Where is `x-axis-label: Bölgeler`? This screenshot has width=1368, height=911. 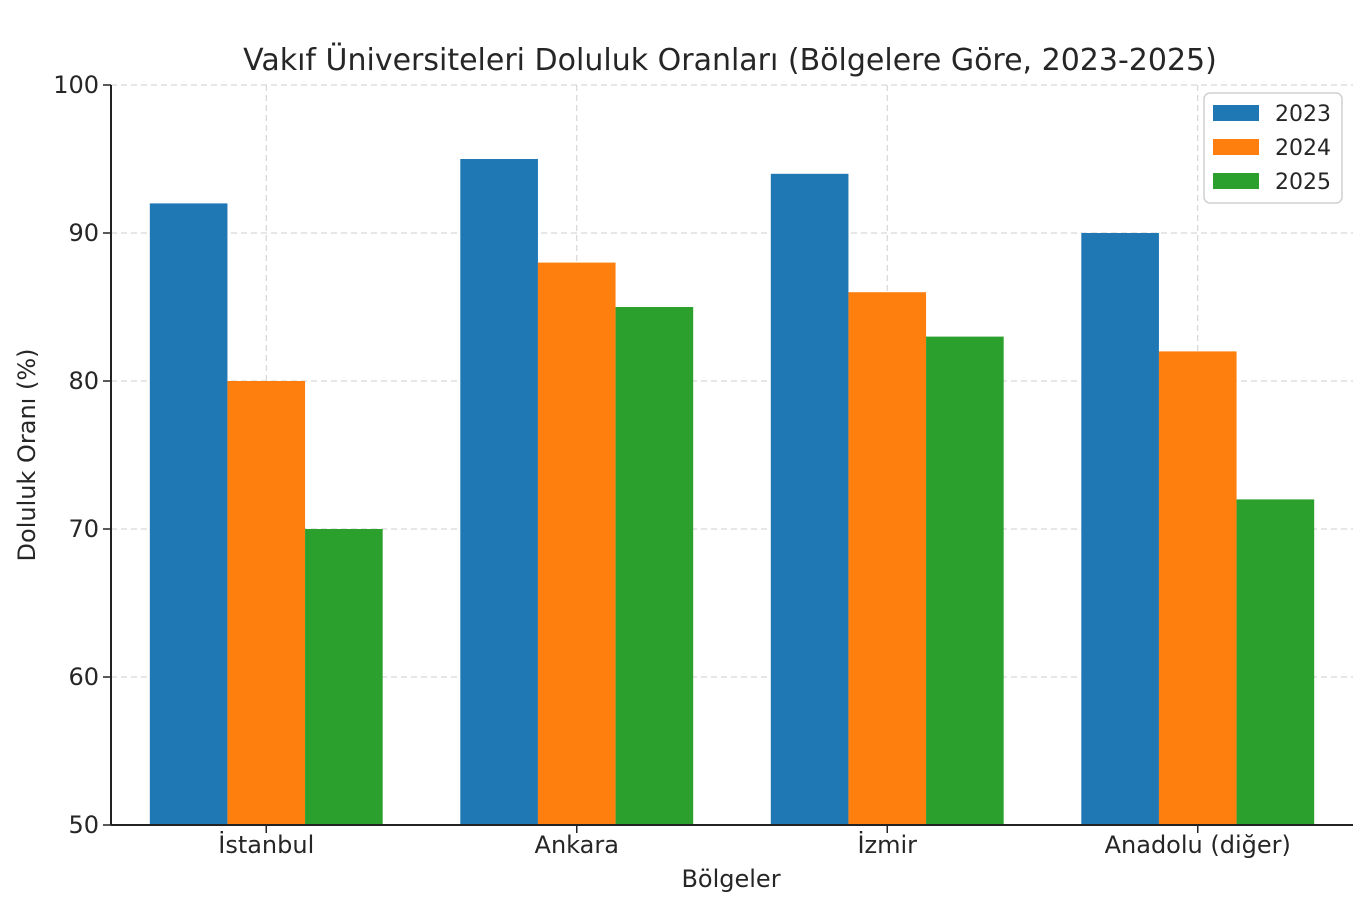 x-axis-label: Bölgeler is located at coordinates (730, 879).